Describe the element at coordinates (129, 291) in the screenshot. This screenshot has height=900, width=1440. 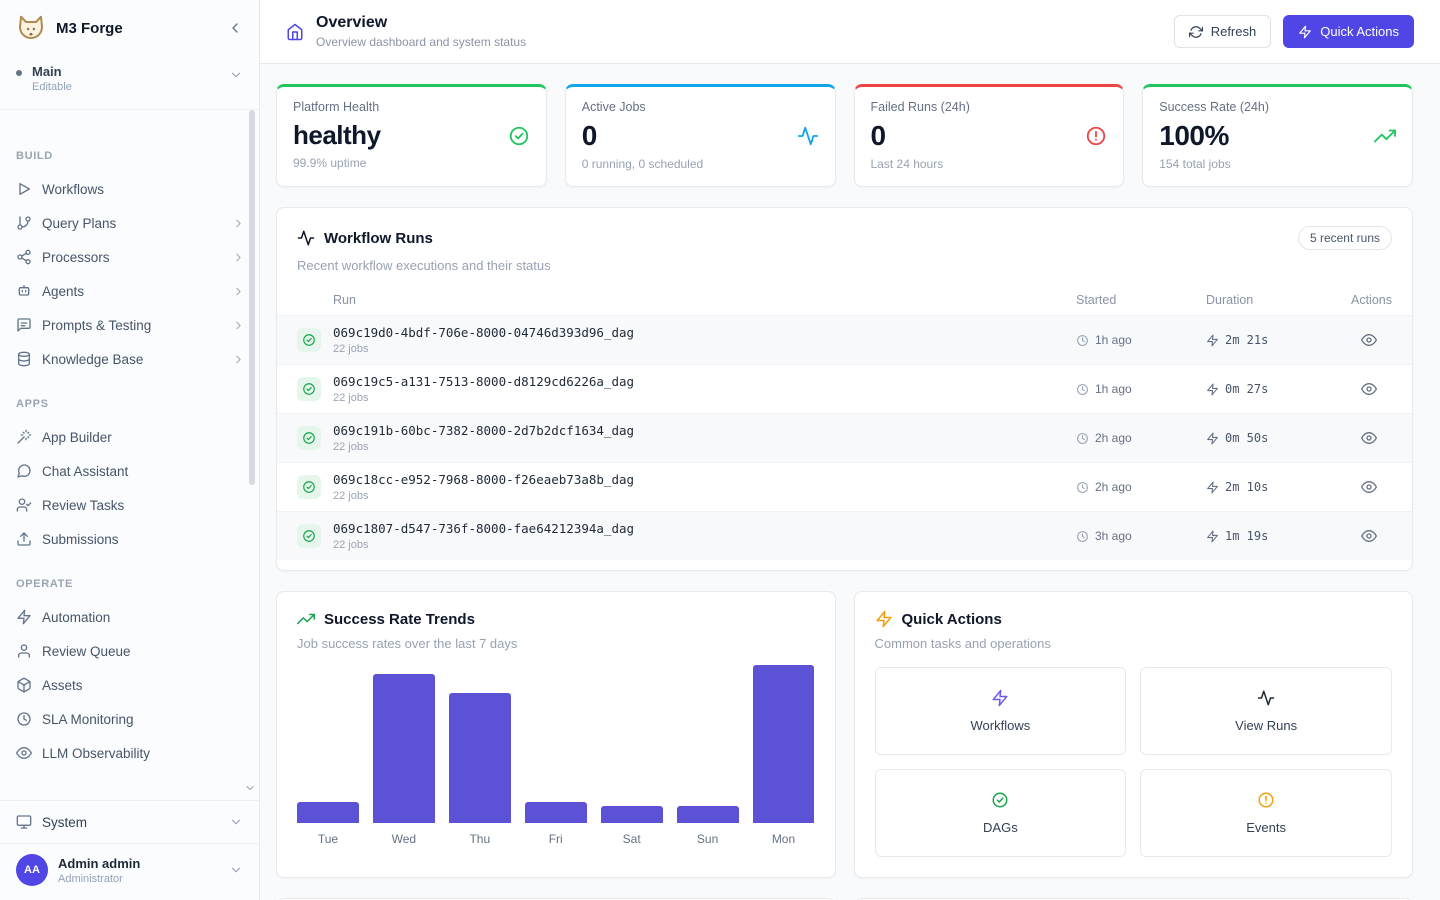
I see `sidebar-item-agents: Agents` at that location.